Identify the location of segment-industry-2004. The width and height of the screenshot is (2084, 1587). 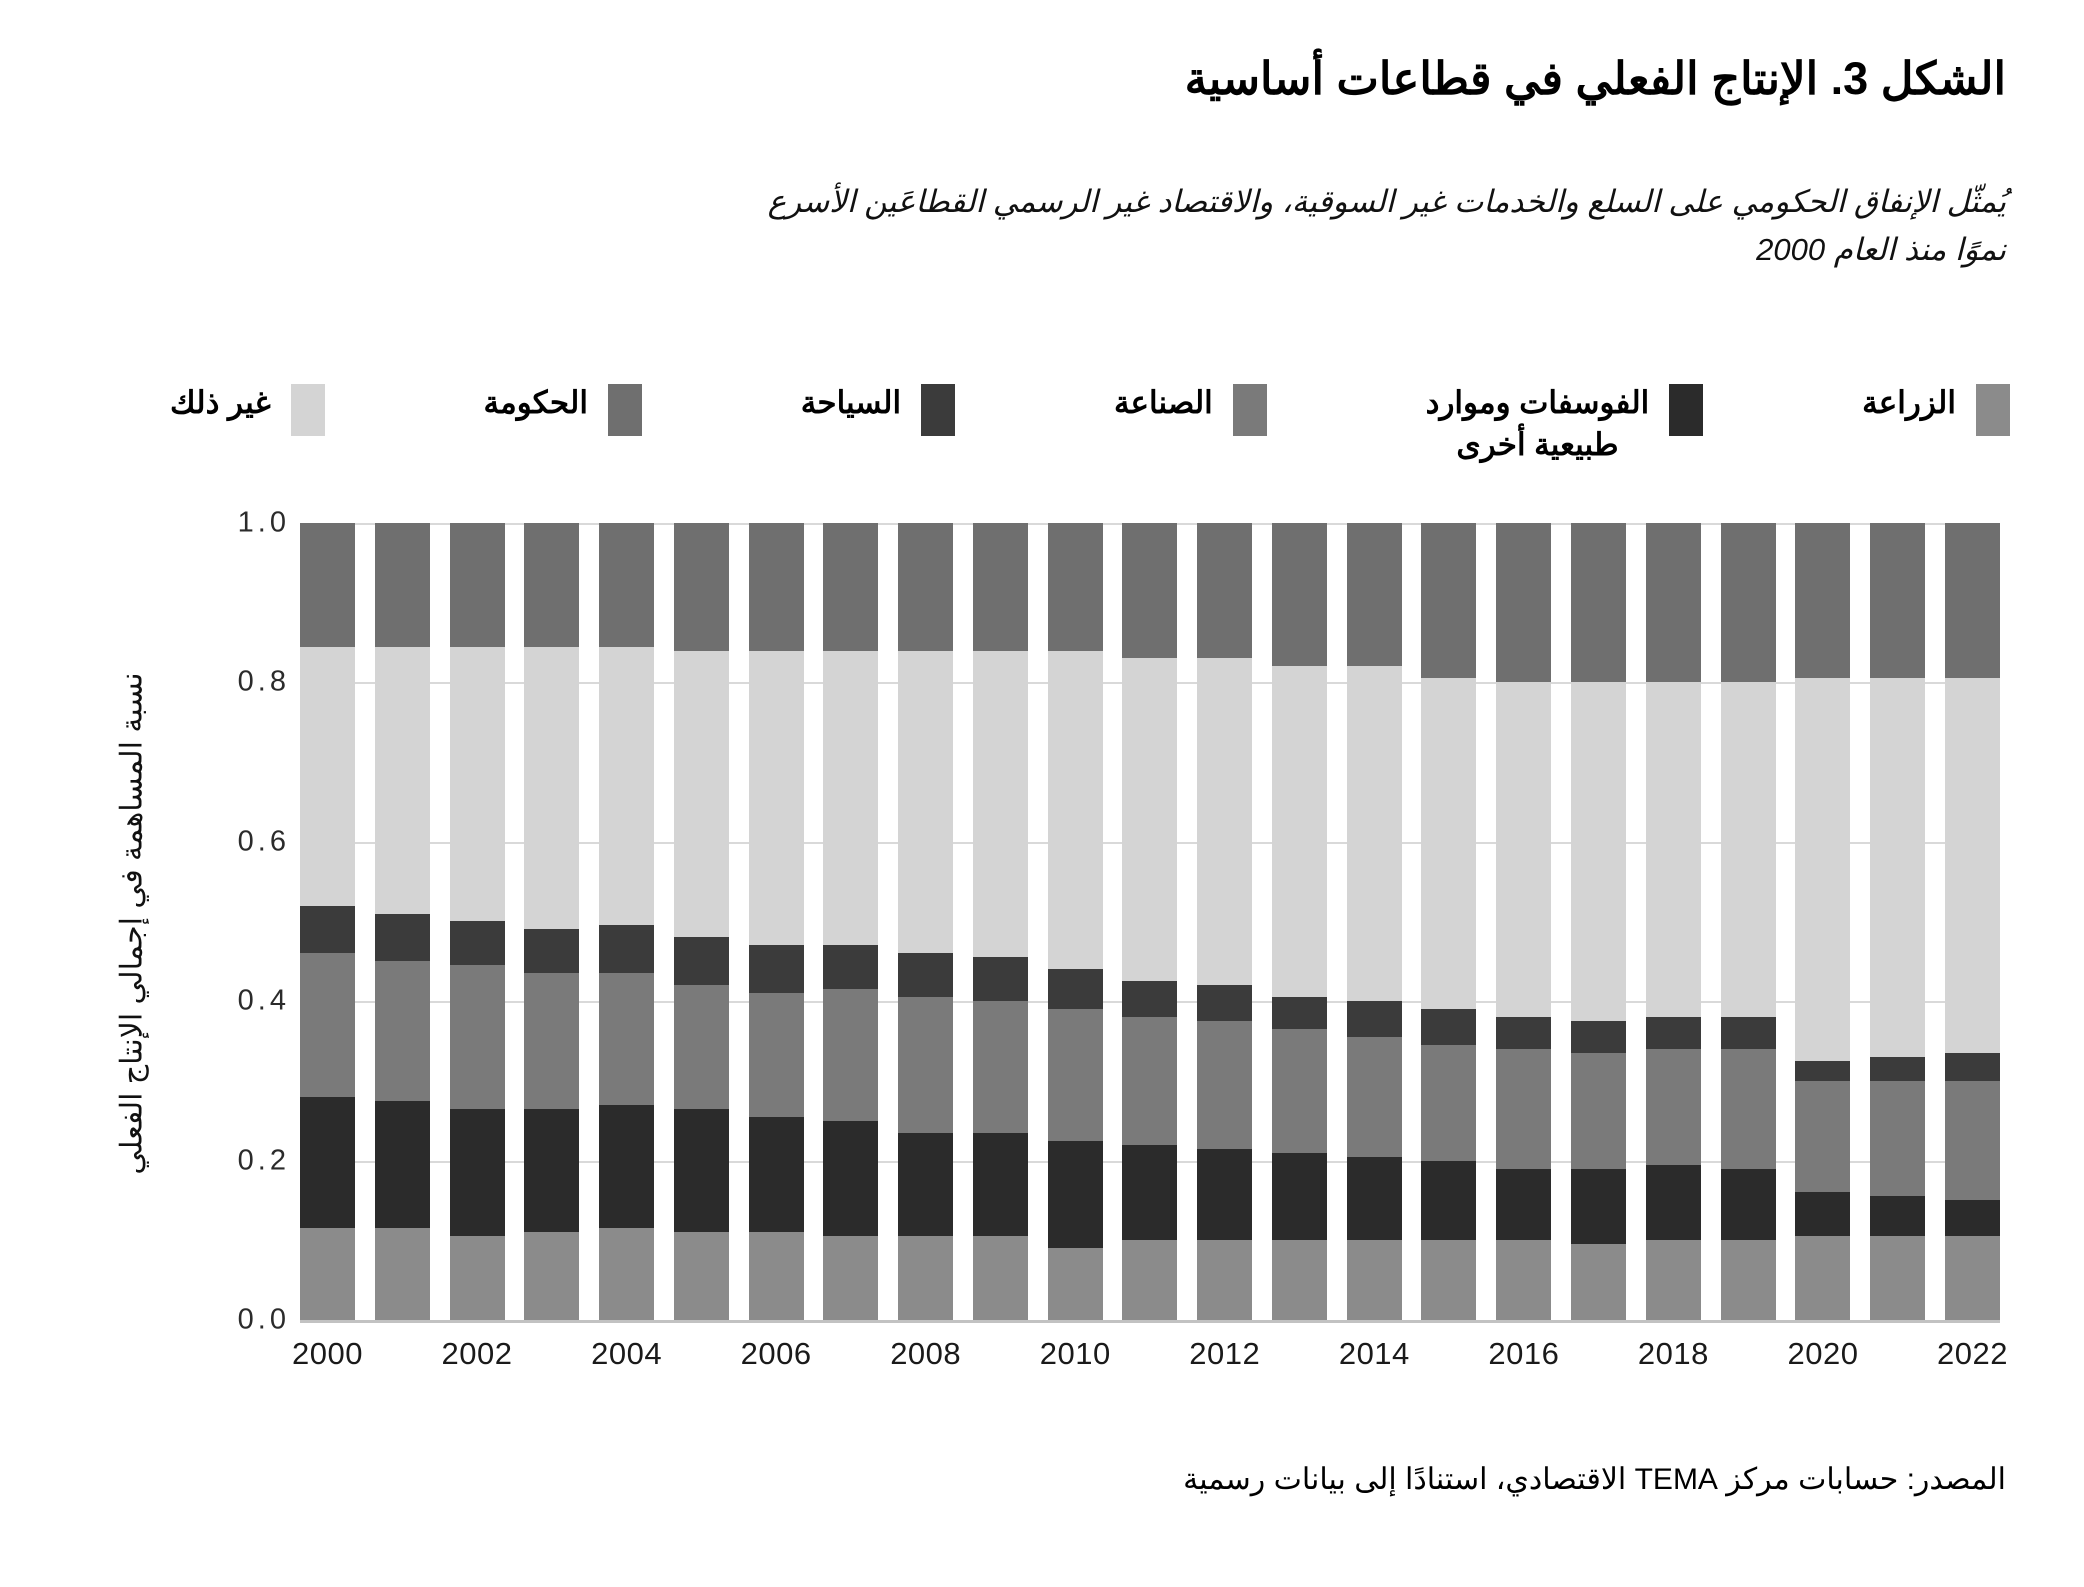
(627, 1039).